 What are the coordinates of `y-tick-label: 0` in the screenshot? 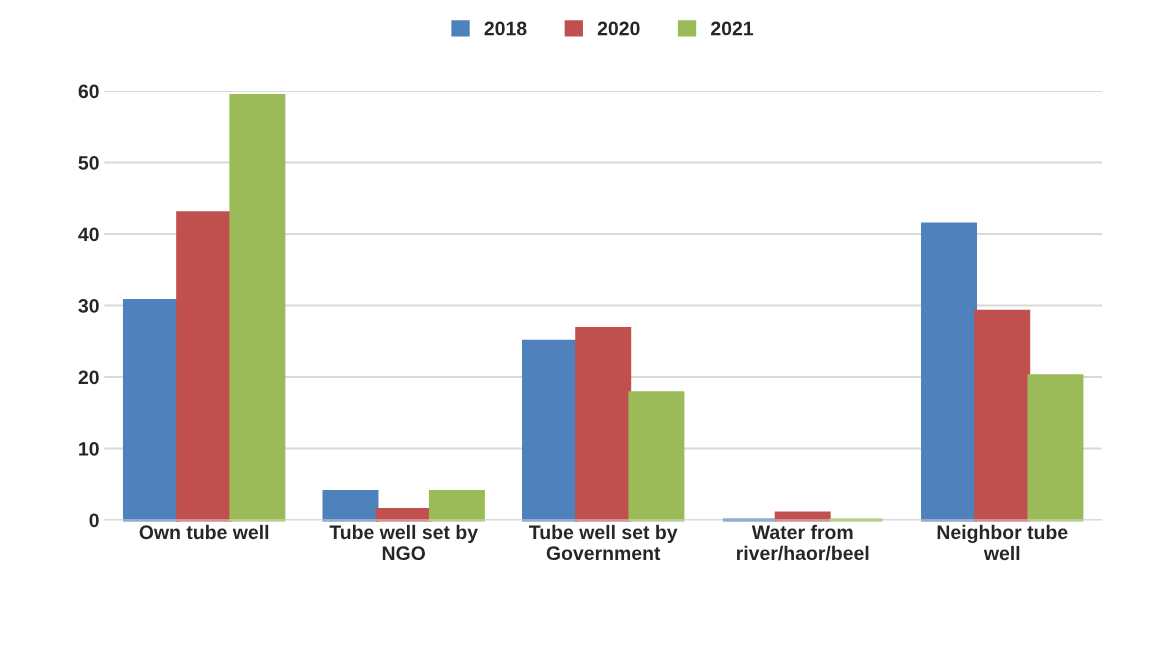 It's located at (94, 520).